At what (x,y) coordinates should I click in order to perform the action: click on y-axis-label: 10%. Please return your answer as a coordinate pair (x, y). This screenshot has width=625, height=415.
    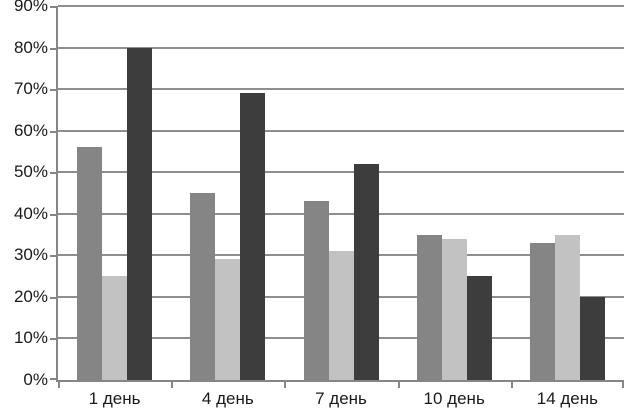
    Looking at the image, I should click on (30, 338).